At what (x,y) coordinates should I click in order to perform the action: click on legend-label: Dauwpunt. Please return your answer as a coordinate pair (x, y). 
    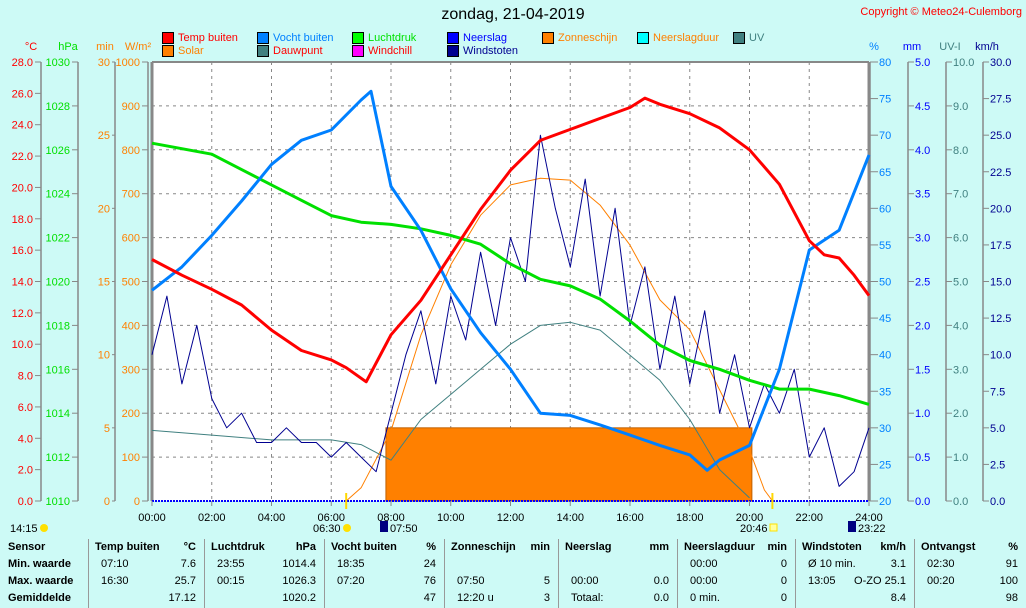
    Looking at the image, I should click on (298, 51).